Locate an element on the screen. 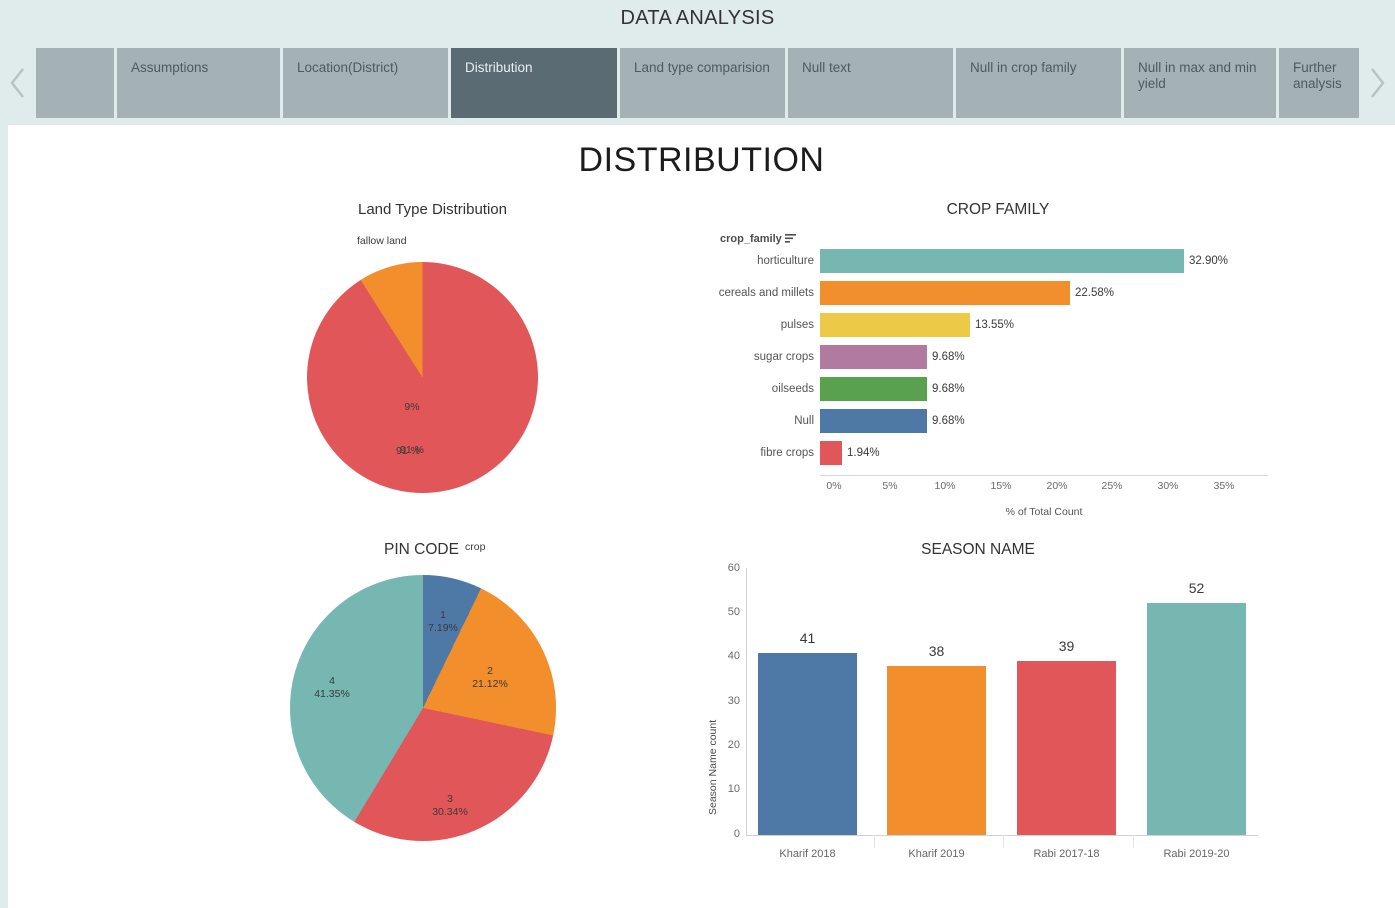 The width and height of the screenshot is (1395, 908). crop-family-x-axis is located at coordinates (1044, 475).